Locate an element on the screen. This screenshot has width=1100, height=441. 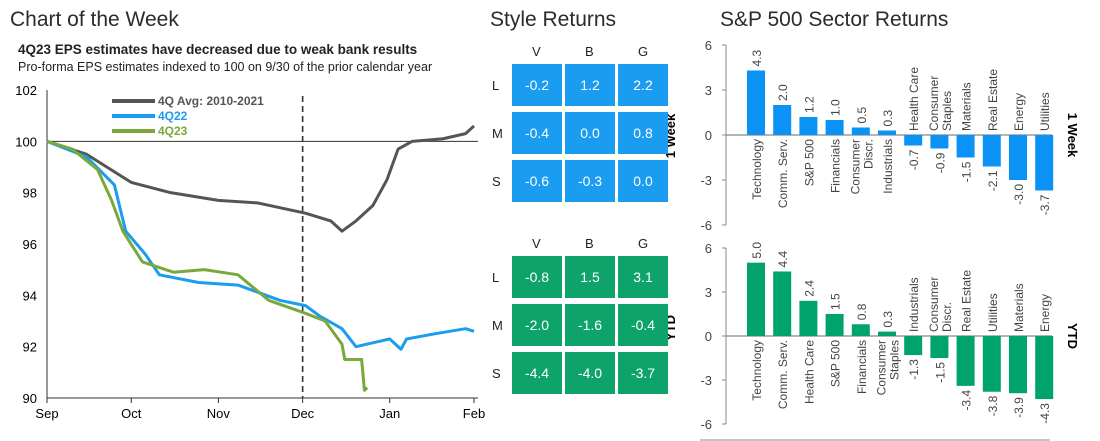
bar-category-label: Industrials is located at coordinates (914, 304).